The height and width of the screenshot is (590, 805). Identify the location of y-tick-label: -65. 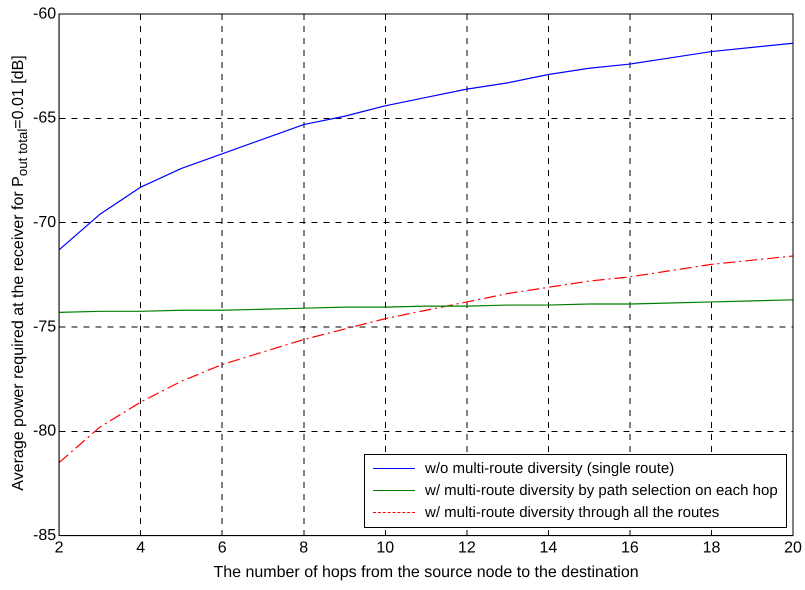
(44, 118).